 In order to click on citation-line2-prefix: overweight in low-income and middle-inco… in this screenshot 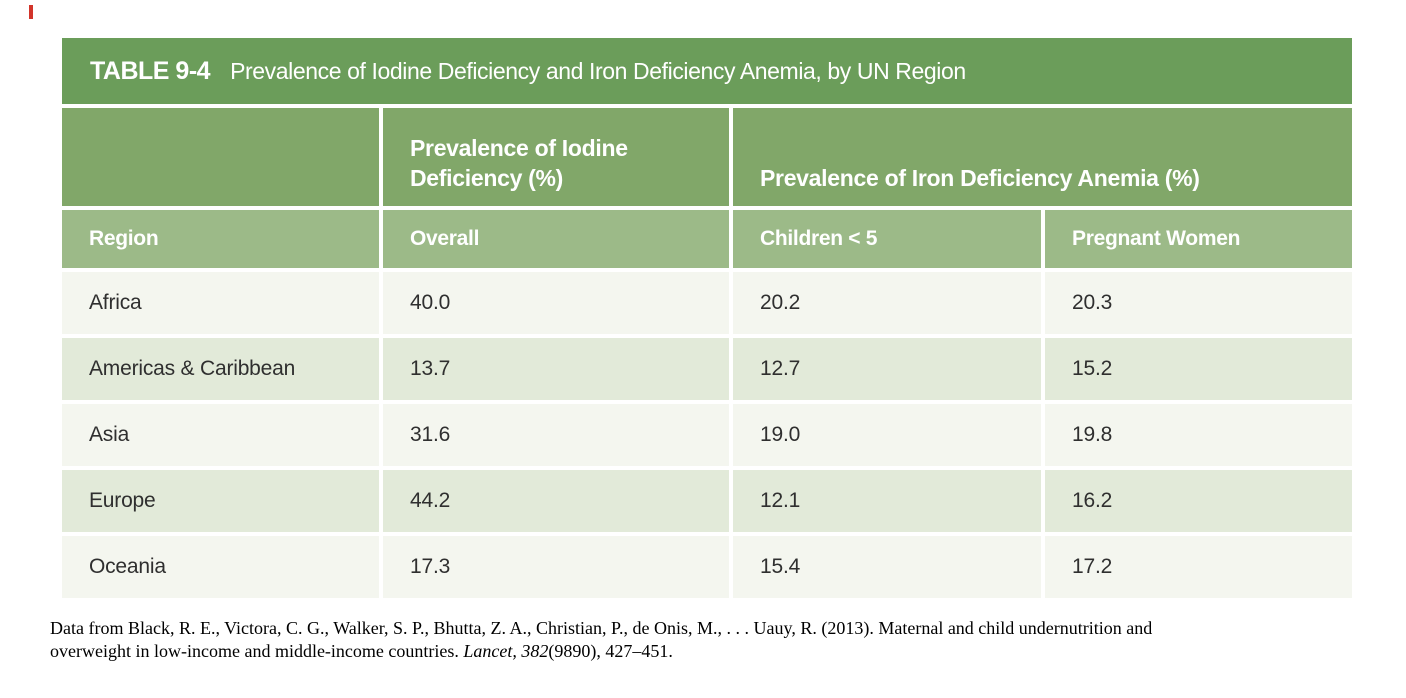, I will do `click(257, 651)`.